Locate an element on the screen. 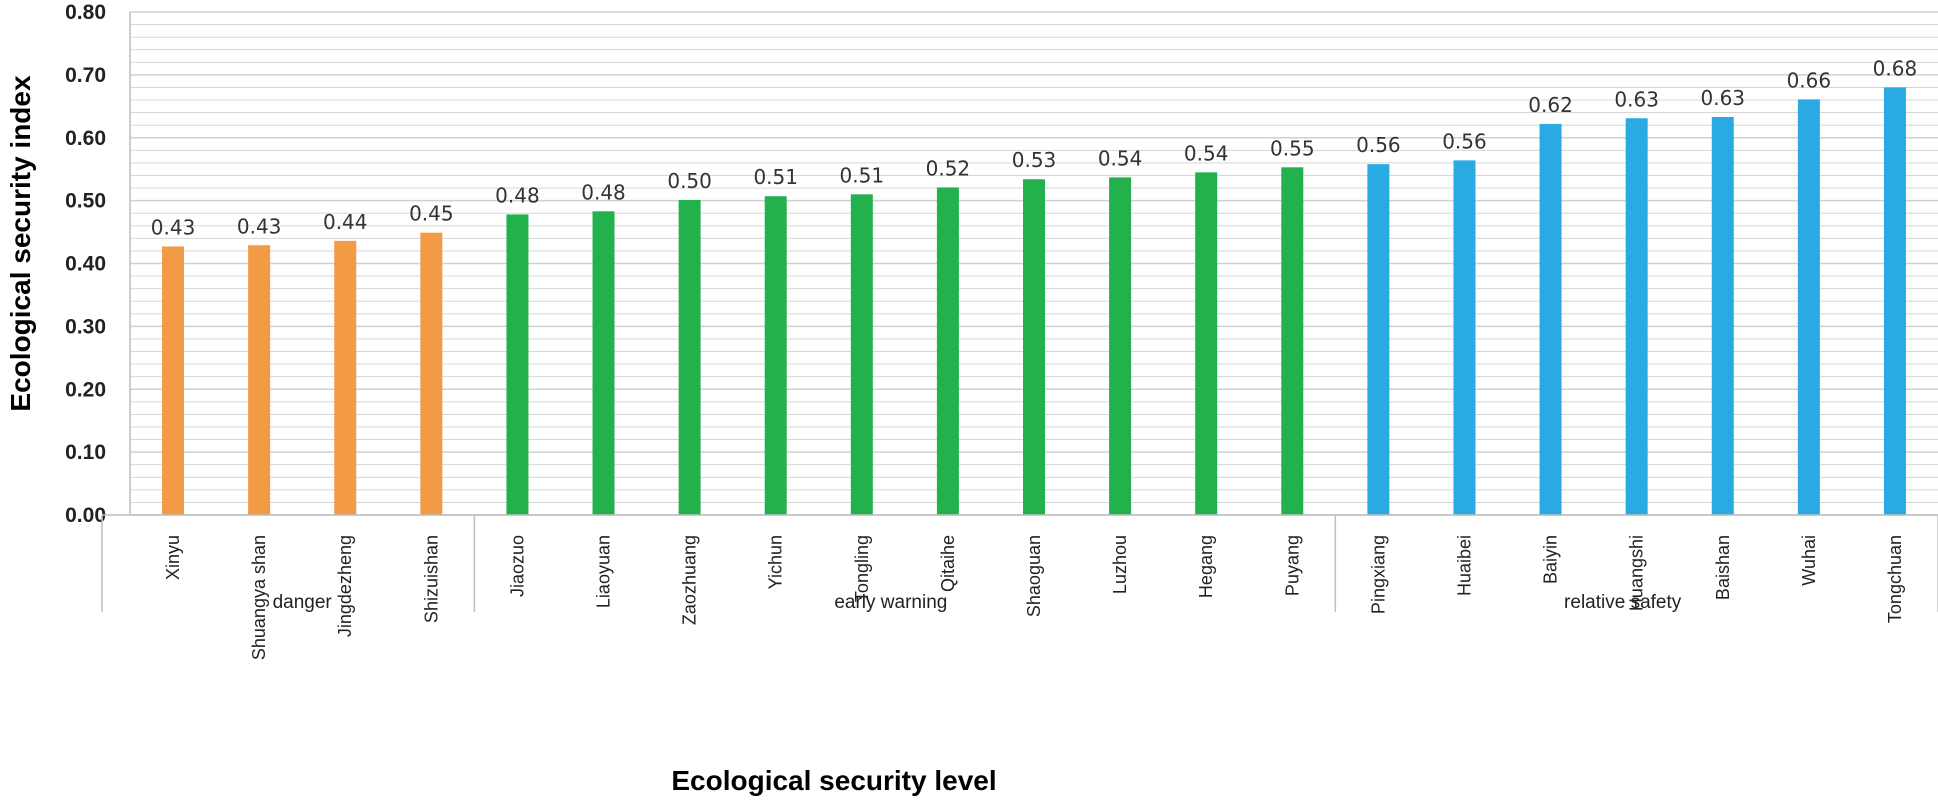 This screenshot has width=1938, height=812. category-label: Wuhai is located at coordinates (1809, 560).